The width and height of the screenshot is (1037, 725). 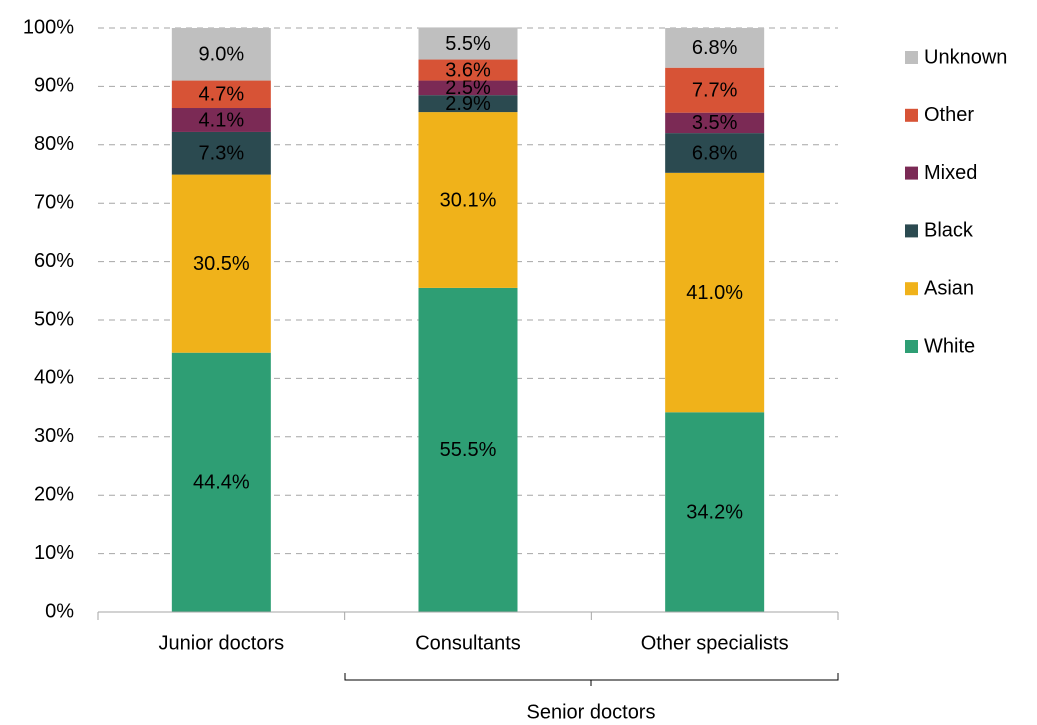 What do you see at coordinates (54, 553) in the screenshot?
I see `y-tick-label: 10%` at bounding box center [54, 553].